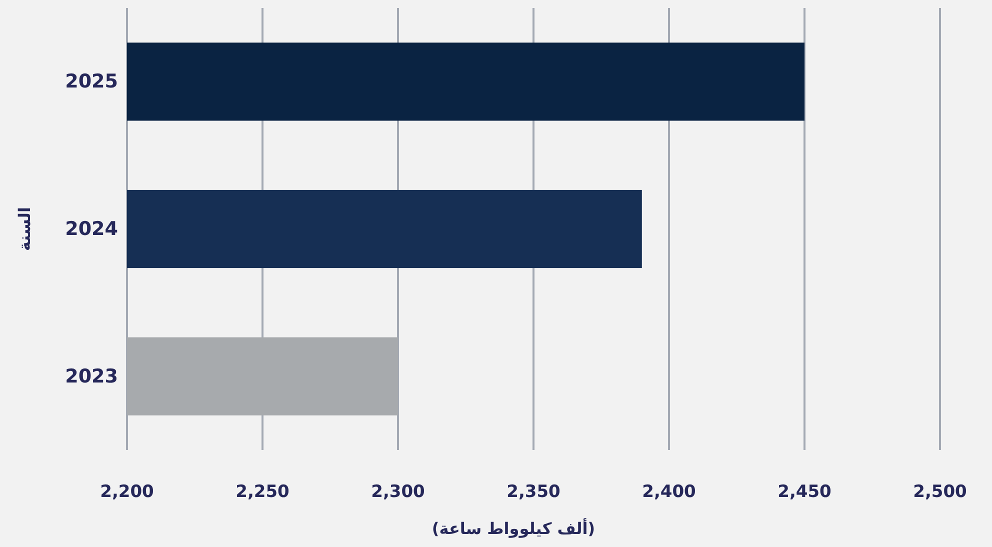 This screenshot has height=547, width=992. I want to click on x-tick-label: 2,200, so click(127, 492).